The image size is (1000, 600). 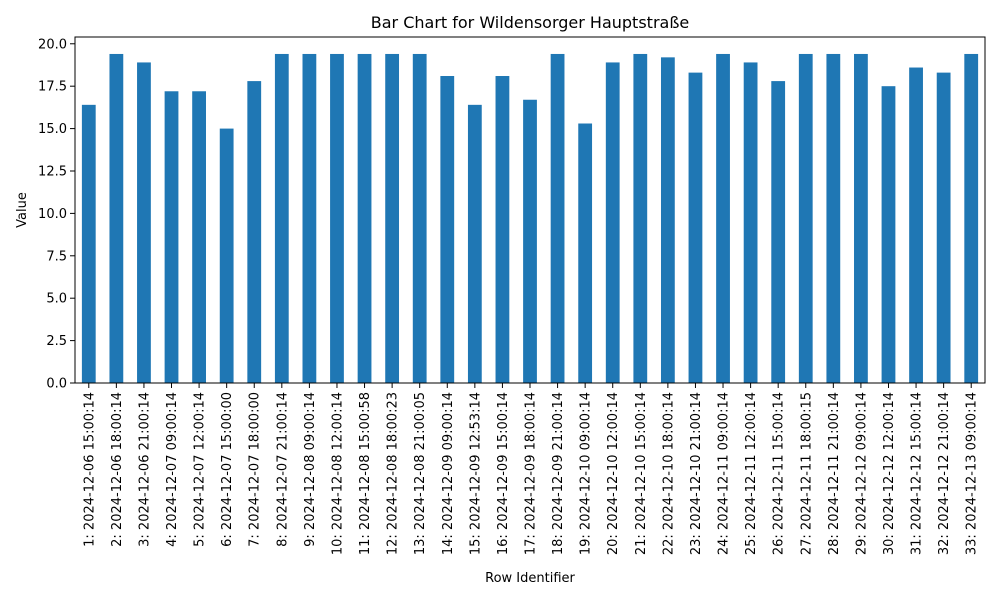 I want to click on y-axis-label: Value, so click(x=22, y=210).